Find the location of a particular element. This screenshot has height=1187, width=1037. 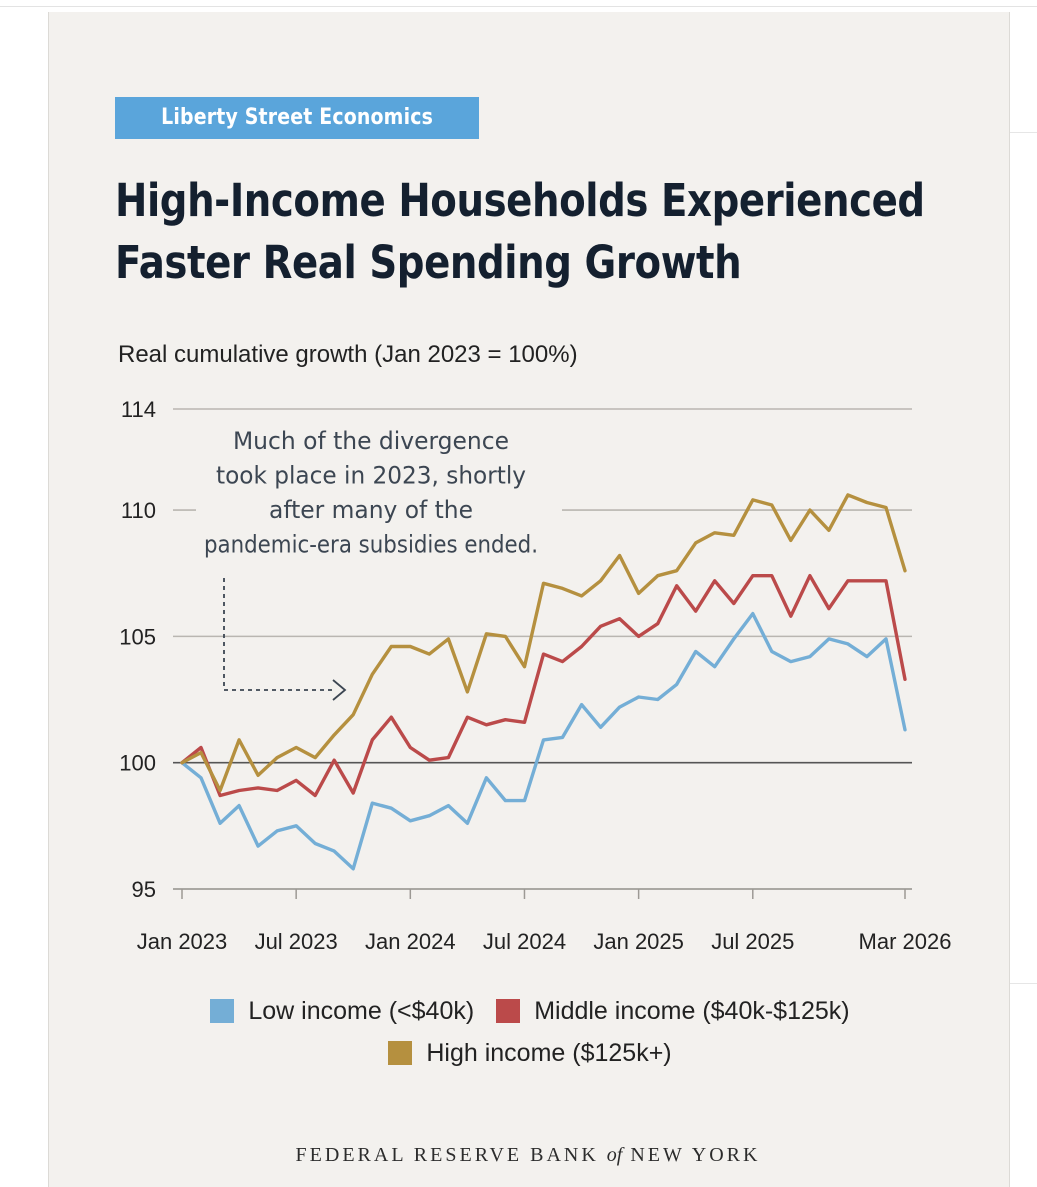

top-divider is located at coordinates (518, 6).